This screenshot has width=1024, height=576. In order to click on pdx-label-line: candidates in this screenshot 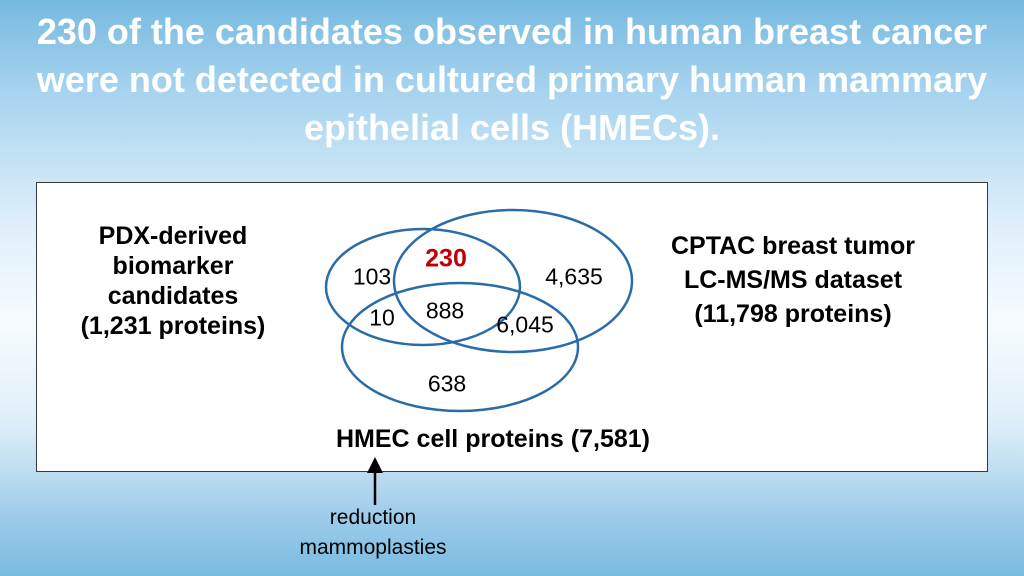, I will do `click(173, 296)`.